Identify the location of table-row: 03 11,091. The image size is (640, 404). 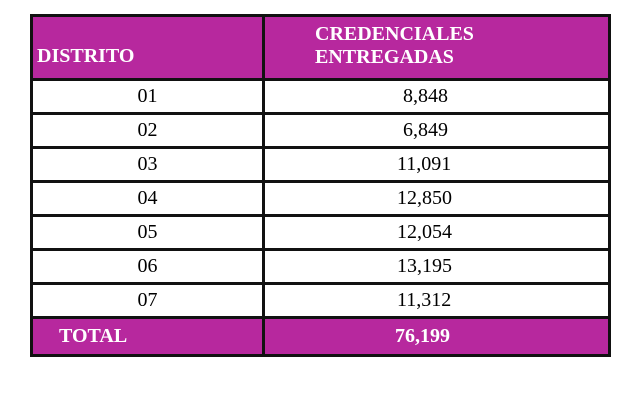
(320, 164).